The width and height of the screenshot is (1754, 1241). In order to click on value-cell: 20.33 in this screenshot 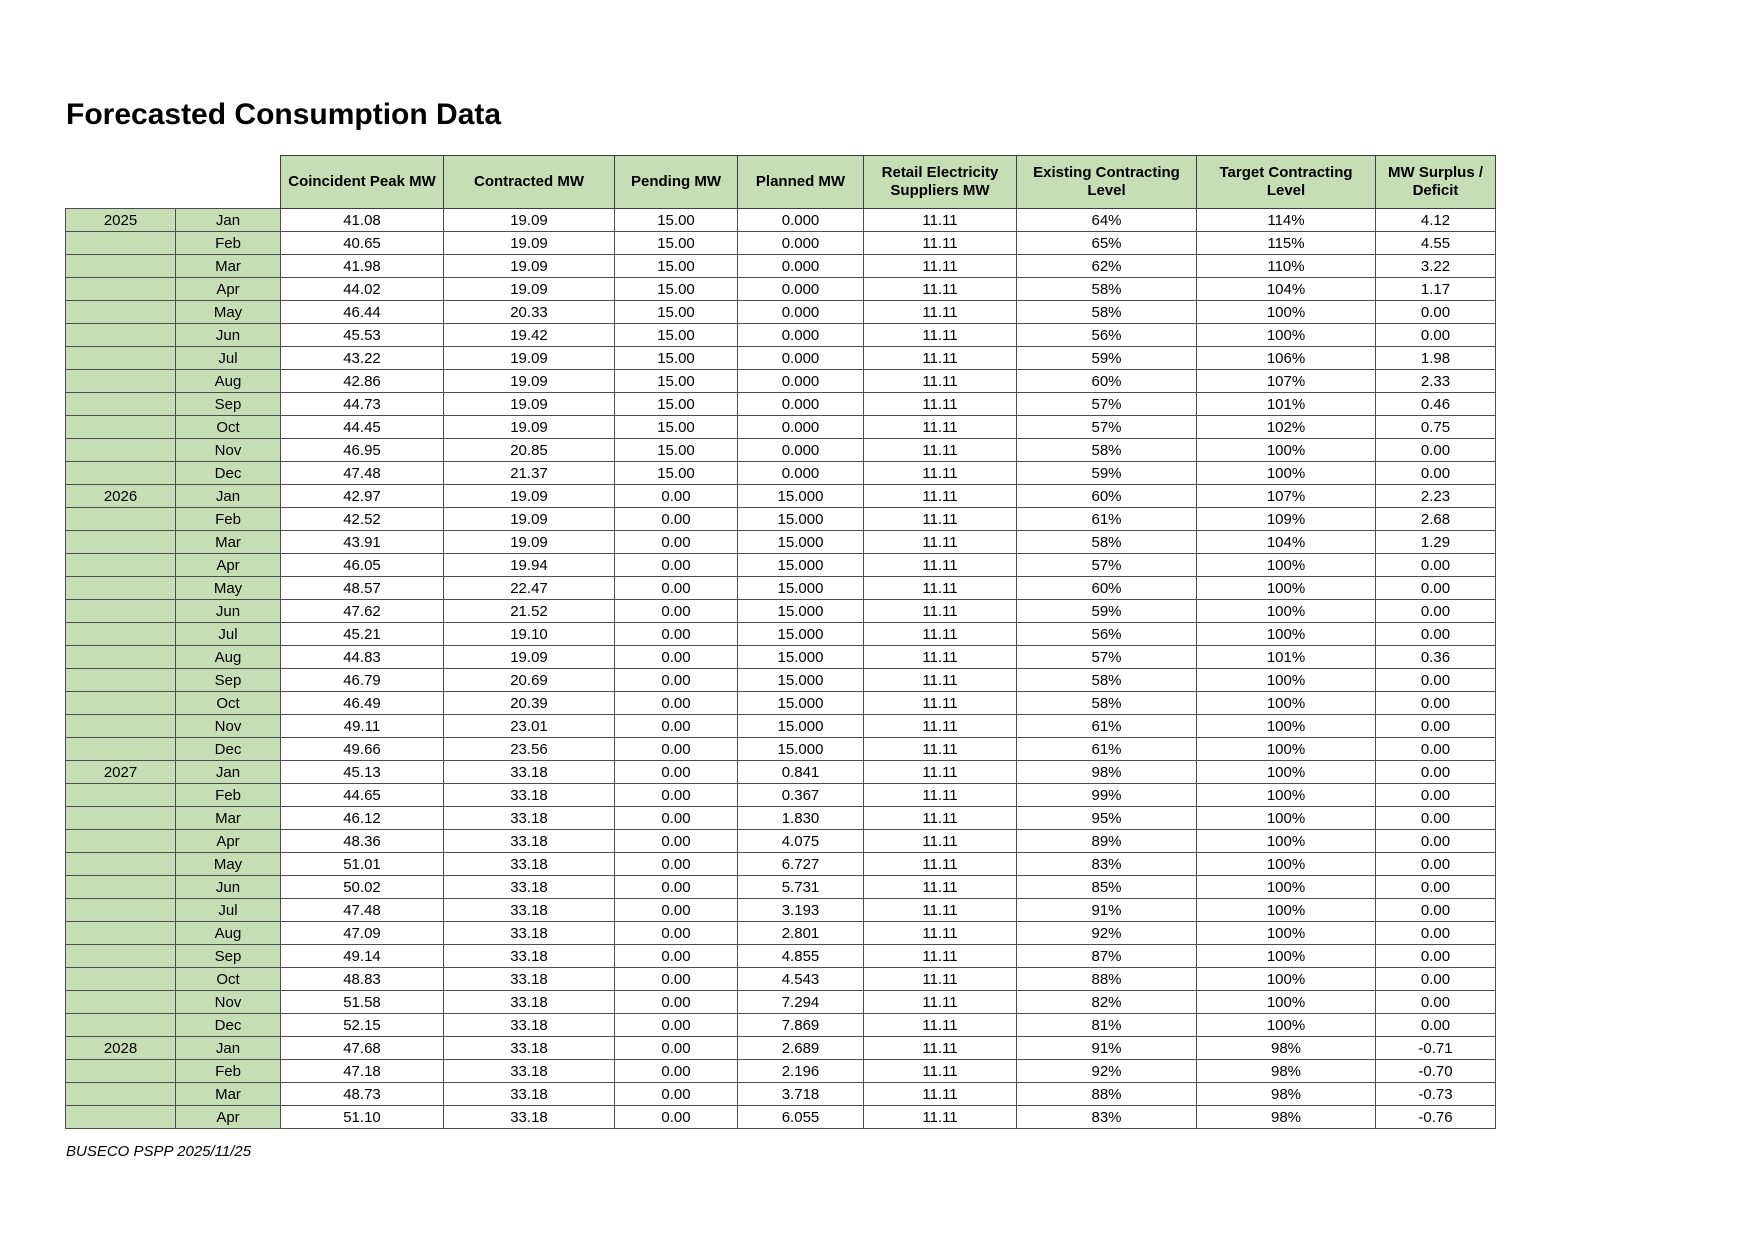, I will do `click(529, 312)`.